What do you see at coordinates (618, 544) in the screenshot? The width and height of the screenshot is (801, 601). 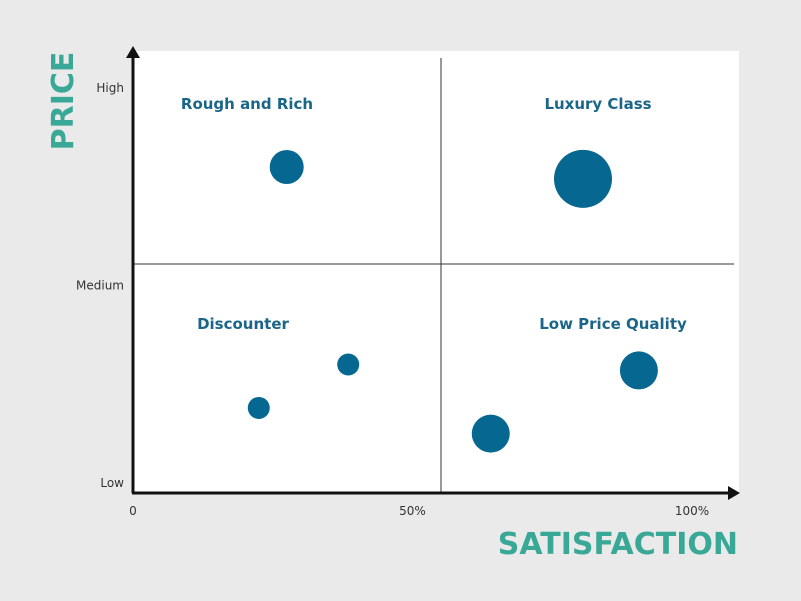 I see `x-axis-title: SATISFACTION` at bounding box center [618, 544].